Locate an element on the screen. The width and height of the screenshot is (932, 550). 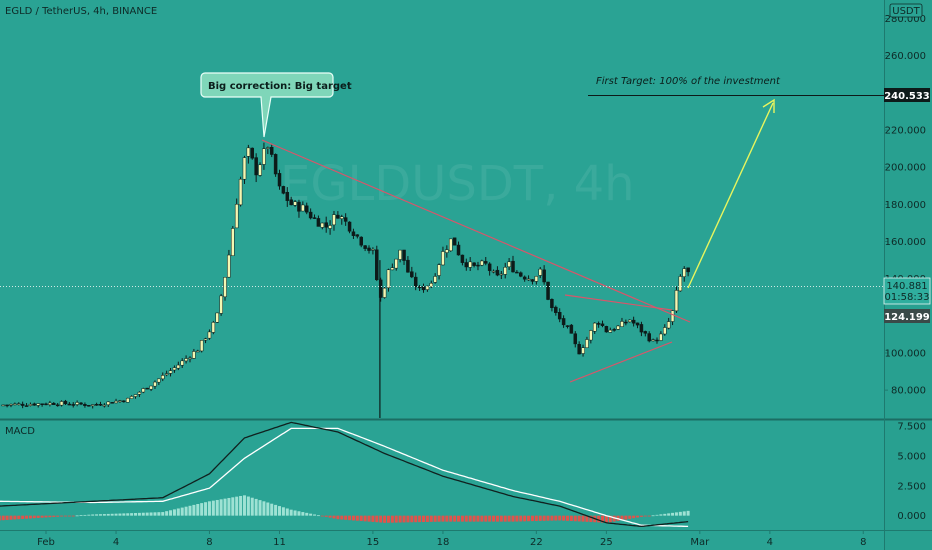
price-tick-label: 220.000 is located at coordinates (905, 131).